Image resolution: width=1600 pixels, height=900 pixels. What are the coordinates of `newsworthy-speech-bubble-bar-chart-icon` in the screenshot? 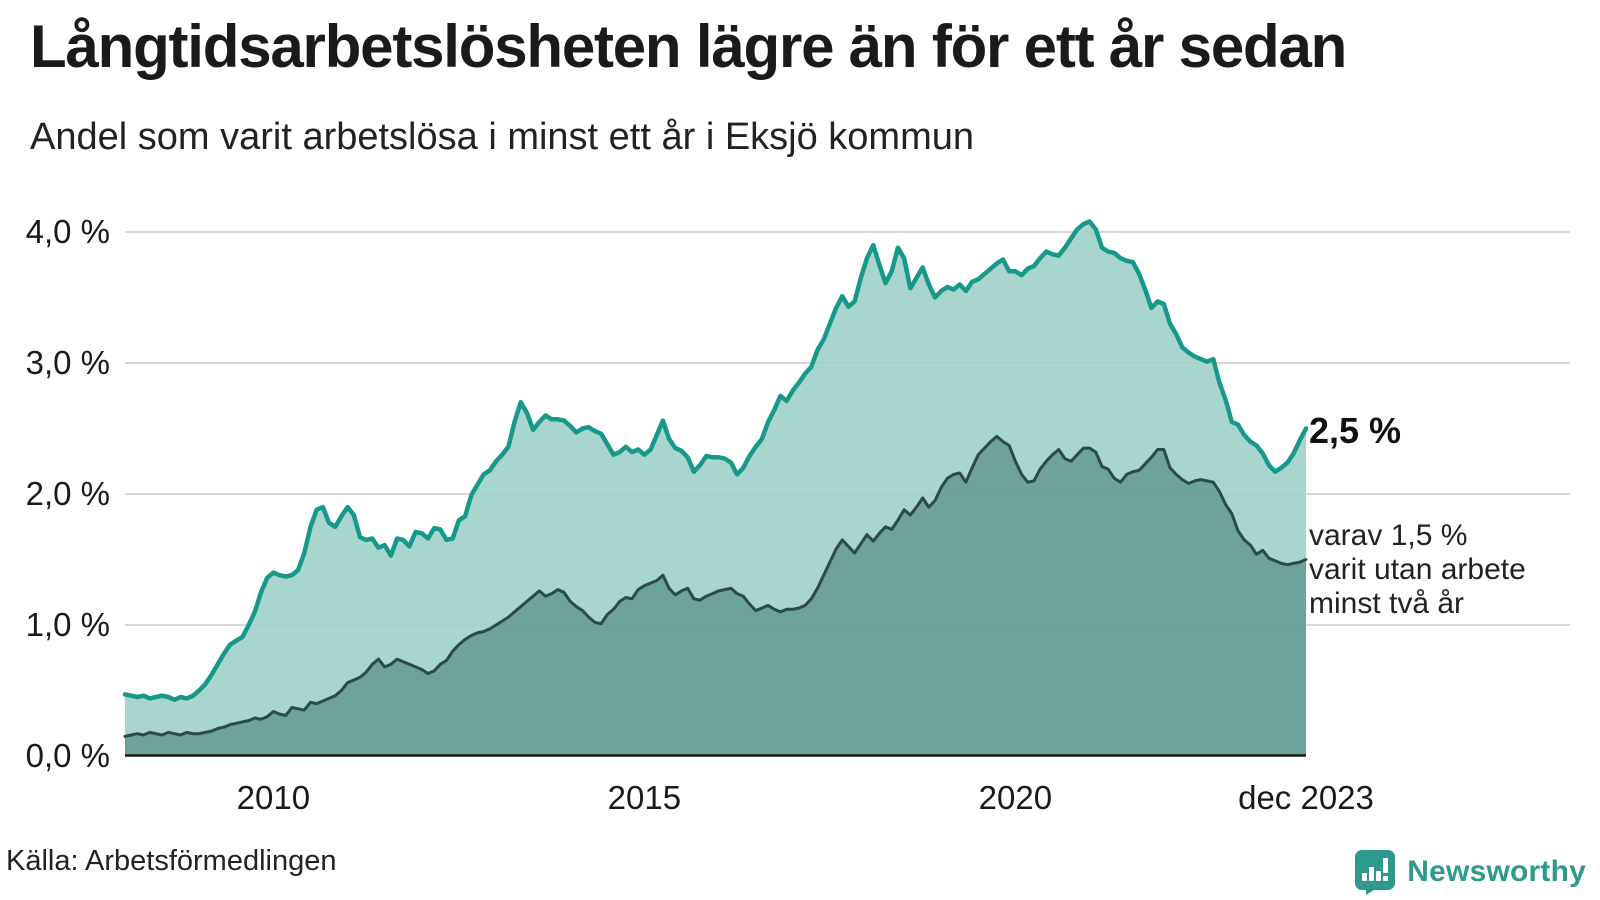 It's located at (1375, 872).